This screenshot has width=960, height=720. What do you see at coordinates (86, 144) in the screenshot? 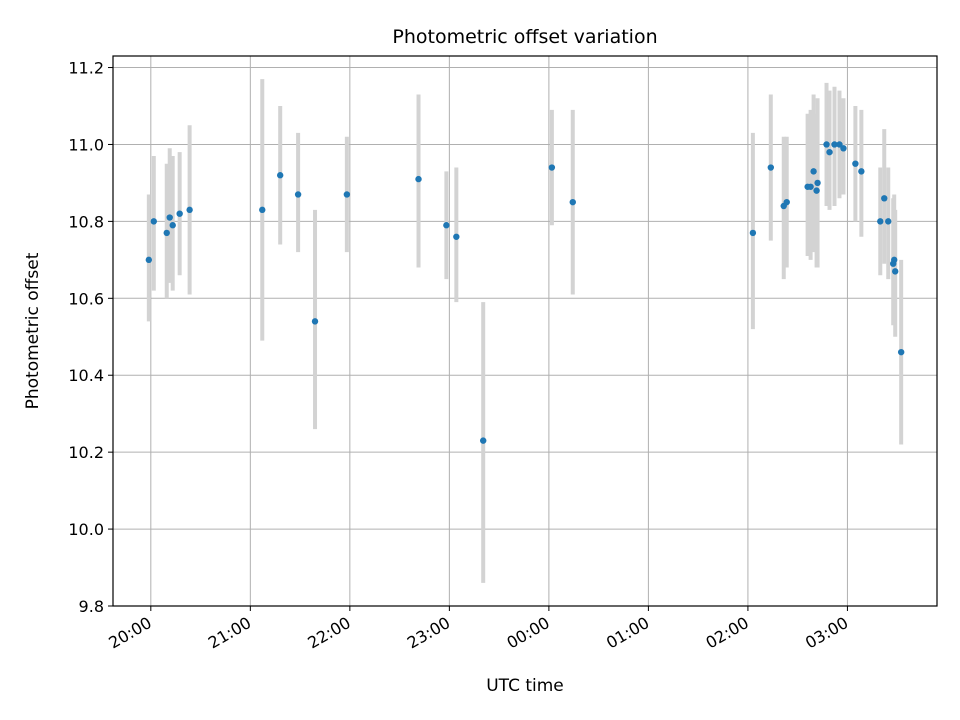
I see `y-tick-label: 11.0` at bounding box center [86, 144].